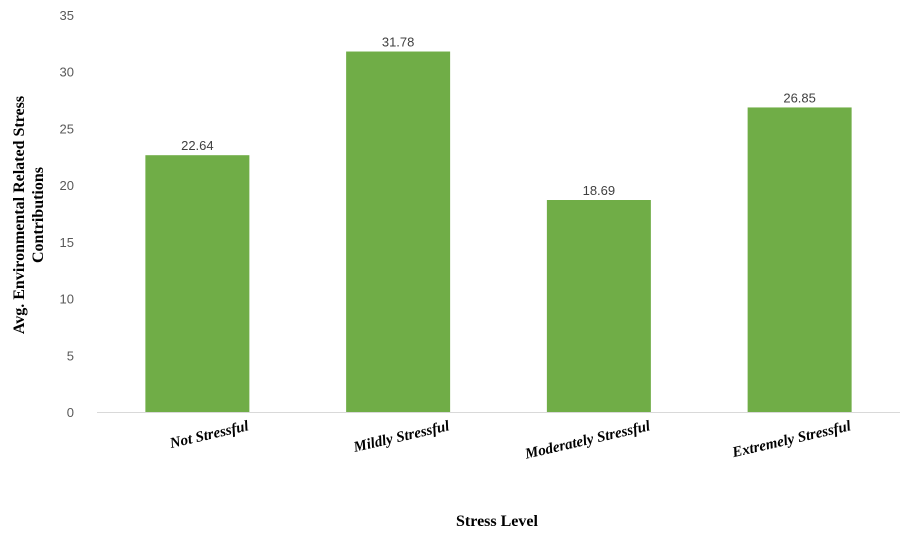 This screenshot has height=533, width=914. Describe the element at coordinates (588, 440) in the screenshot. I see `x-category-label: Moderately Stressful` at that location.